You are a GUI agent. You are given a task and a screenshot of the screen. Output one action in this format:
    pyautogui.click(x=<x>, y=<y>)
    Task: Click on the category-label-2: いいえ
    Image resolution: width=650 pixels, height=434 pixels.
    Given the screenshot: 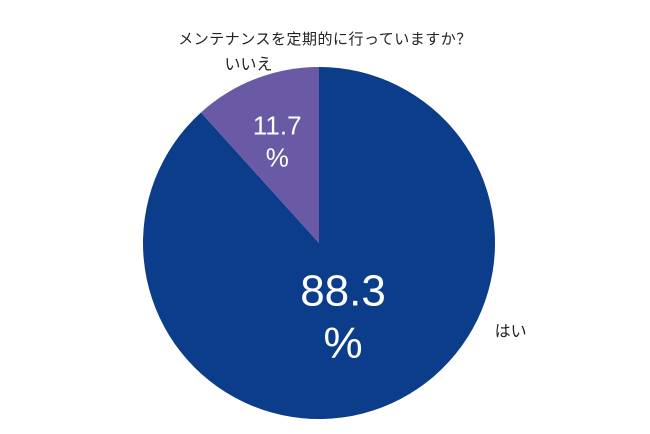 What is the action you would take?
    pyautogui.click(x=249, y=64)
    